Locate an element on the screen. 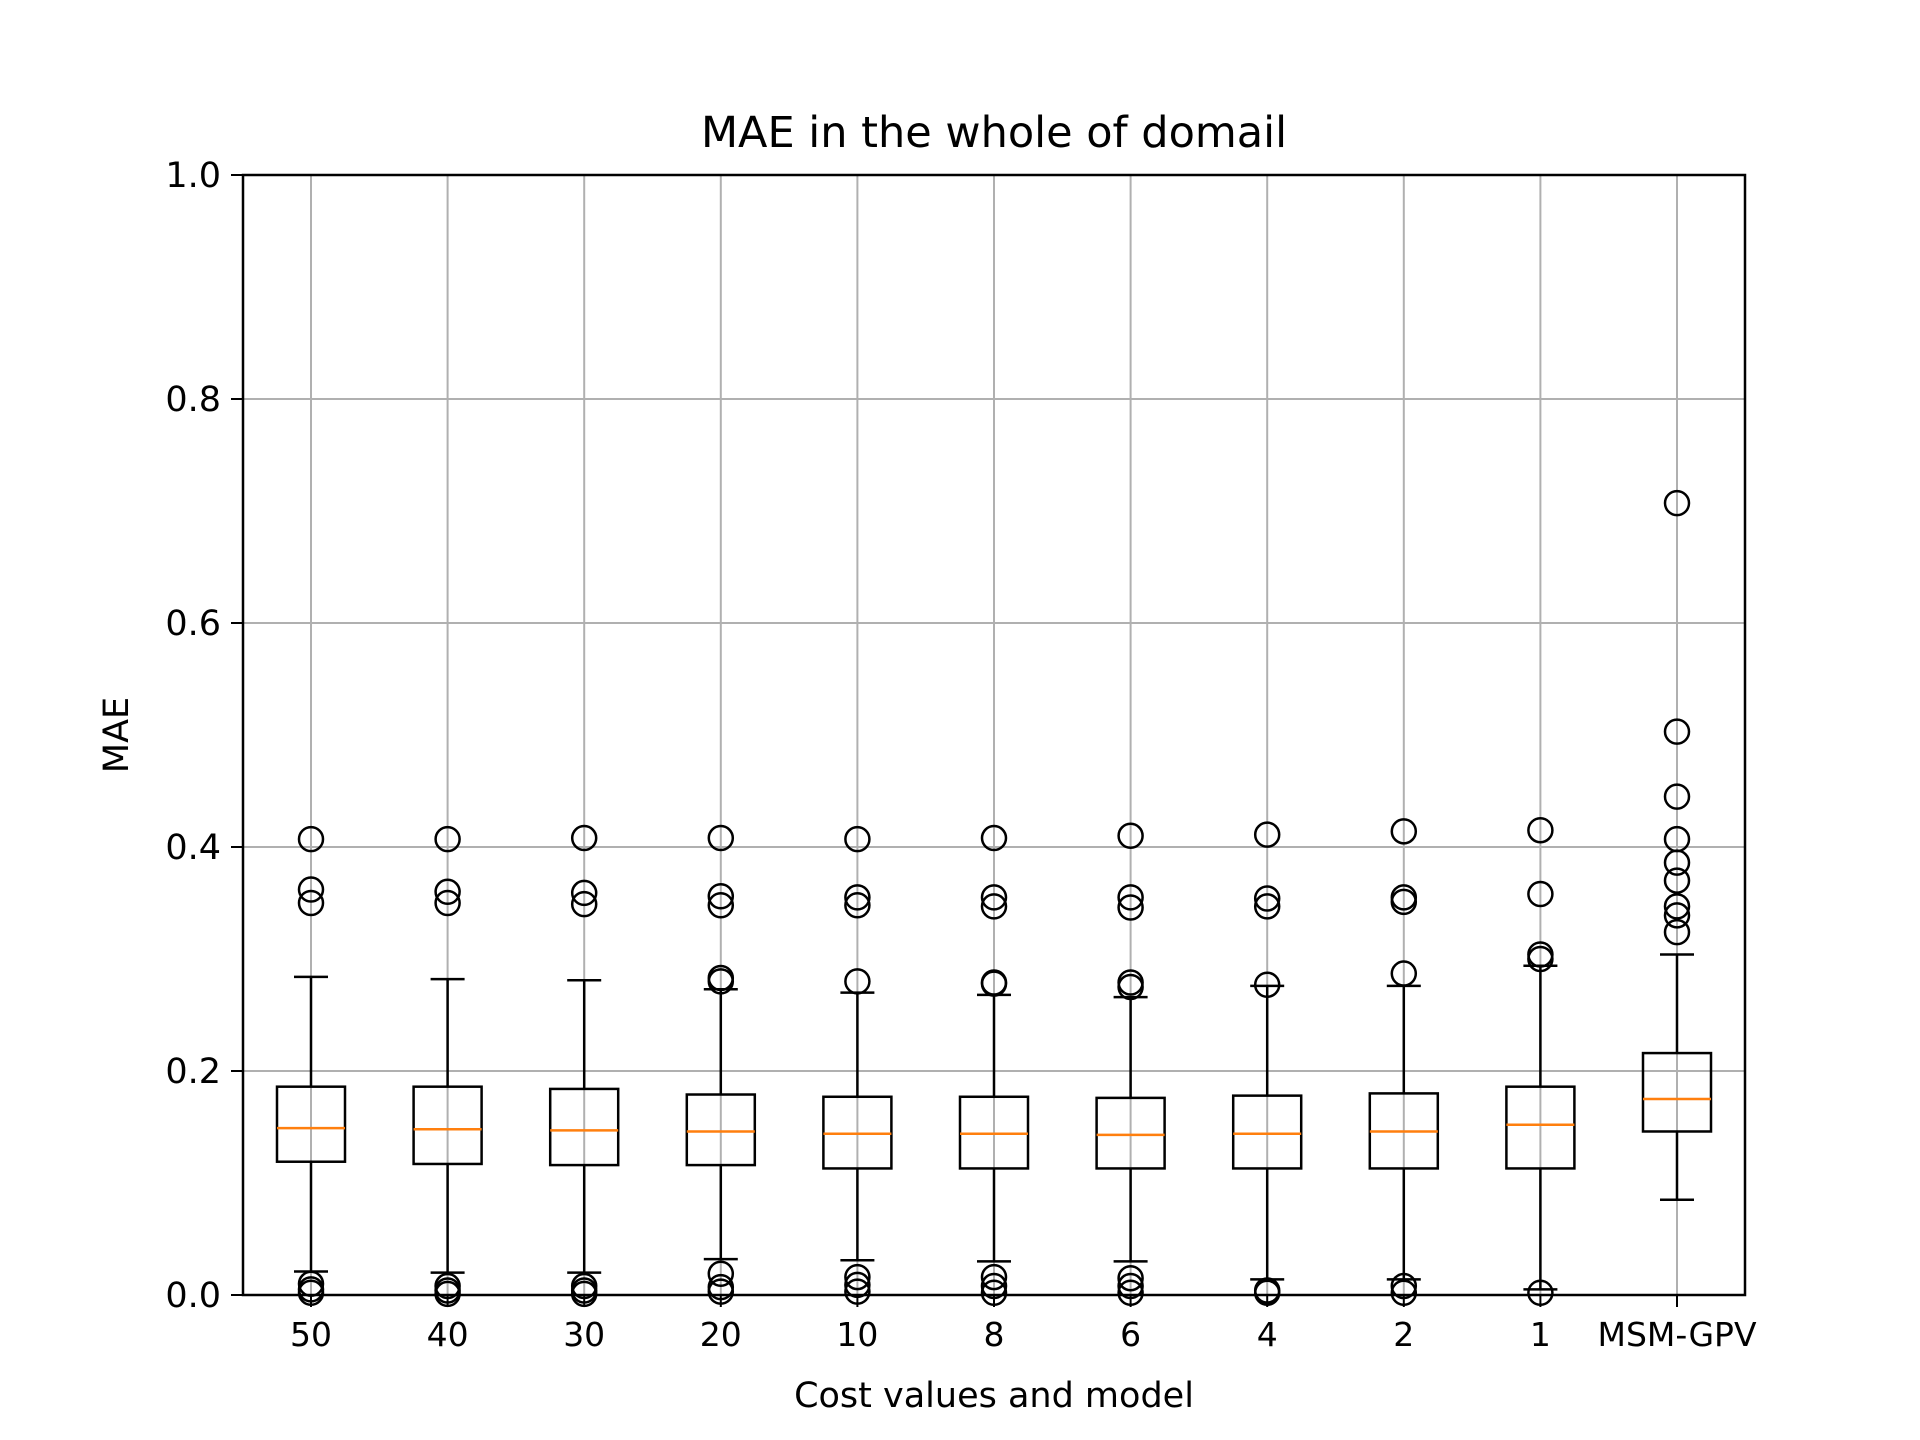  x-tick-label: 4 is located at coordinates (1267, 1334).